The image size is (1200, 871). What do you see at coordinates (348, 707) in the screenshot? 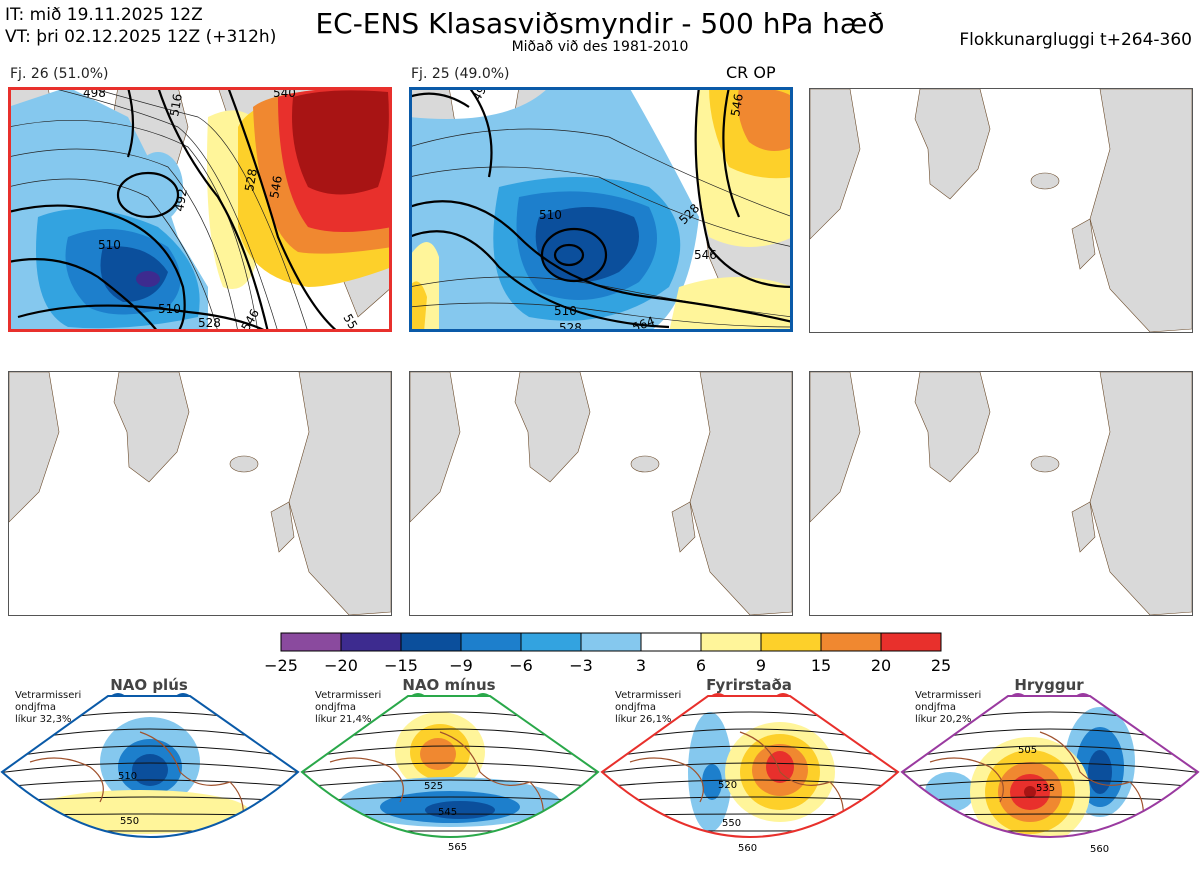
I see `regime-note: Vetrarmisseri ondjfma líkur 21,4%` at bounding box center [348, 707].